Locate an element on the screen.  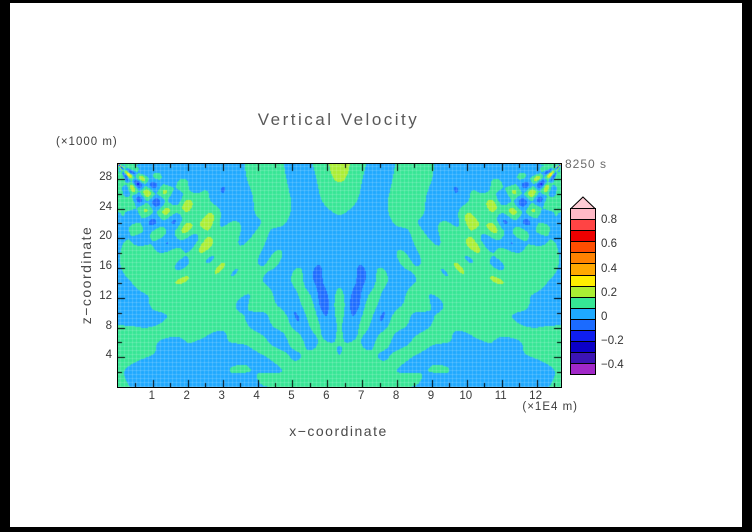
colorbar-tick-label: 0.4 is located at coordinates (609, 268).